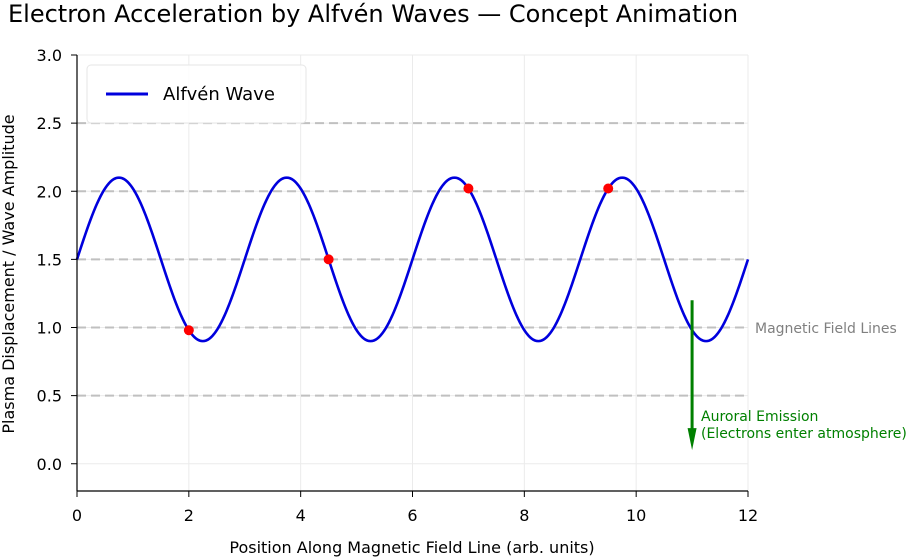 The image size is (922, 557). What do you see at coordinates (748, 515) in the screenshot?
I see `x-tick-label: 12` at bounding box center [748, 515].